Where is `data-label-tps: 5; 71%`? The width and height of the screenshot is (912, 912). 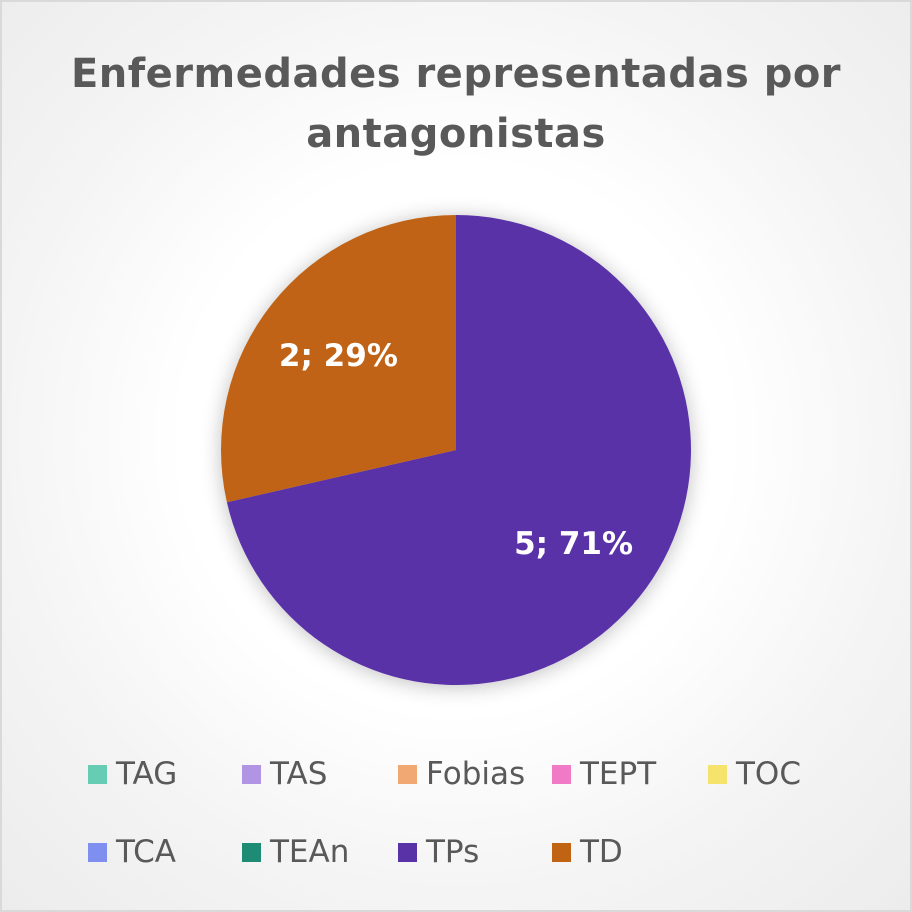
data-label-tps: 5; 71% is located at coordinates (573, 544).